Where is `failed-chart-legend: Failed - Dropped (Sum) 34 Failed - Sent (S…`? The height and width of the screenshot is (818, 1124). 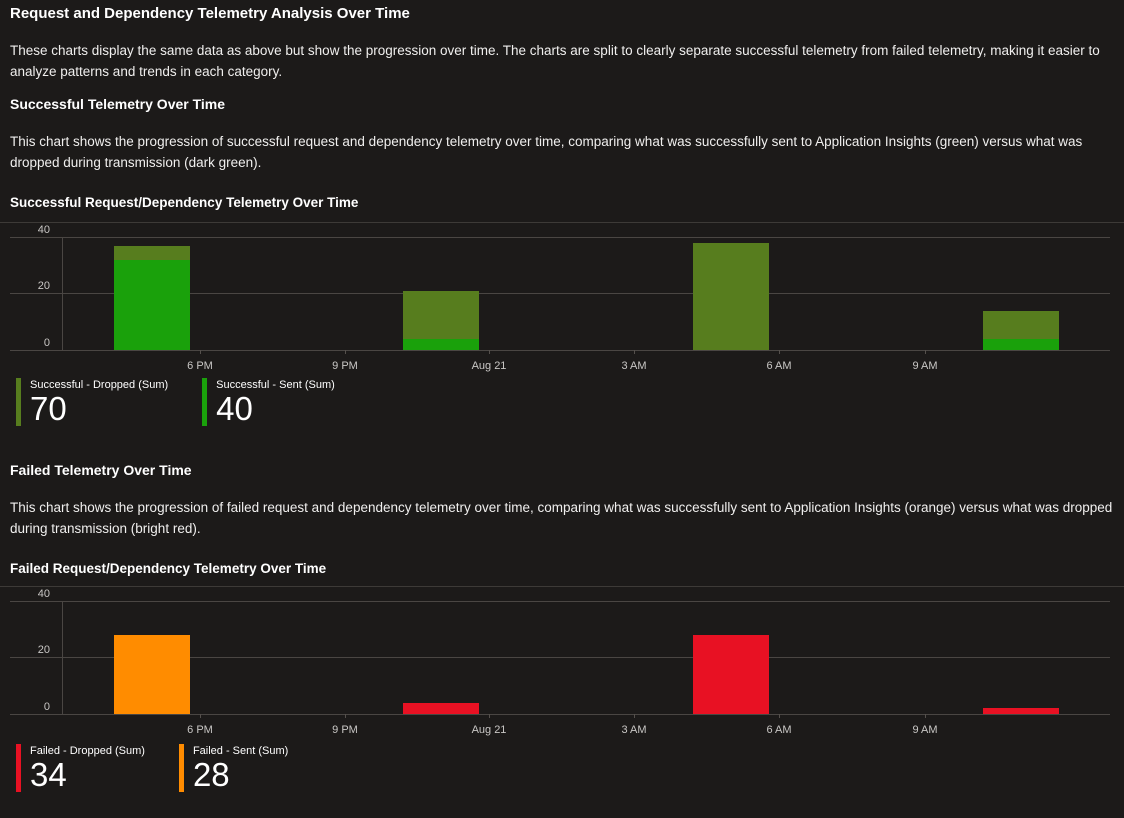
failed-chart-legend: Failed - Dropped (Sum) 34 Failed - Sent (S… is located at coordinates (177, 768).